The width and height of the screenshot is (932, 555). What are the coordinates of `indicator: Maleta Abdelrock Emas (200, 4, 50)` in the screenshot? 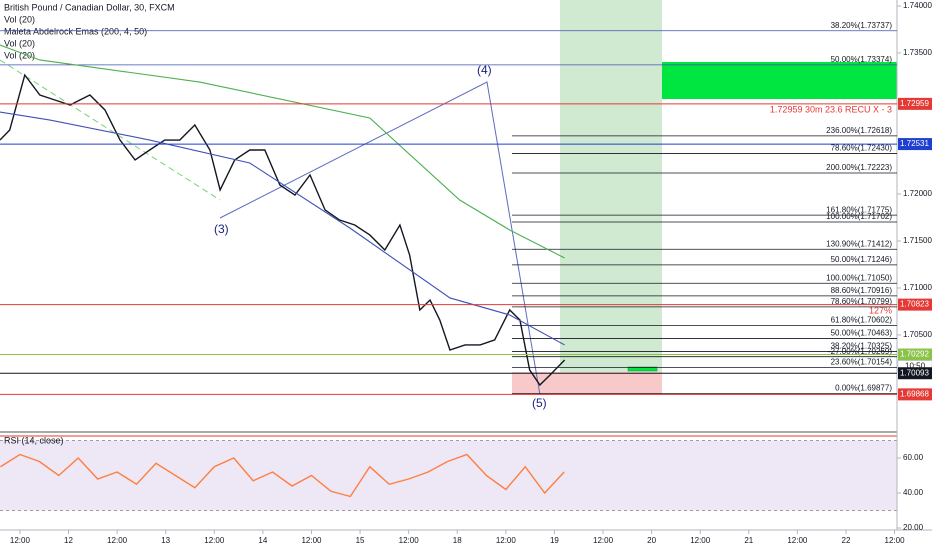 It's located at (75, 31).